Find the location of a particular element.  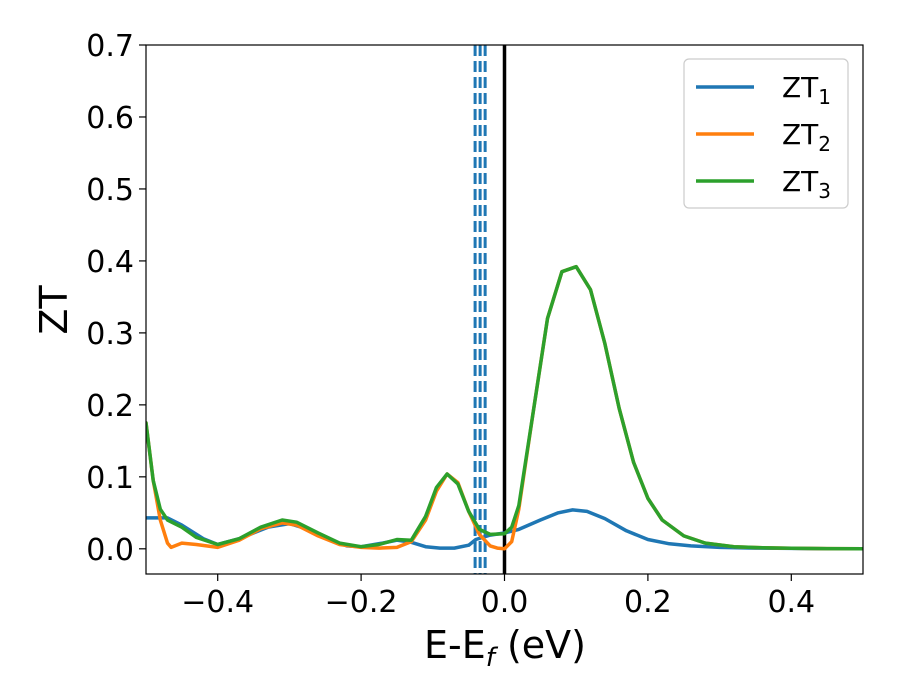

legend-label-zt2: ZT2 is located at coordinates (806, 137).